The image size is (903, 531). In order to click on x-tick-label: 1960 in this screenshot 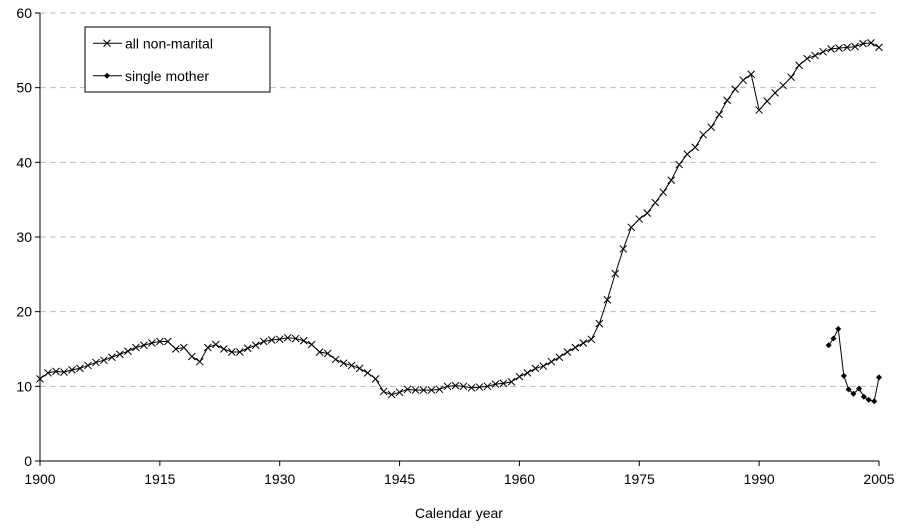, I will do `click(519, 479)`.